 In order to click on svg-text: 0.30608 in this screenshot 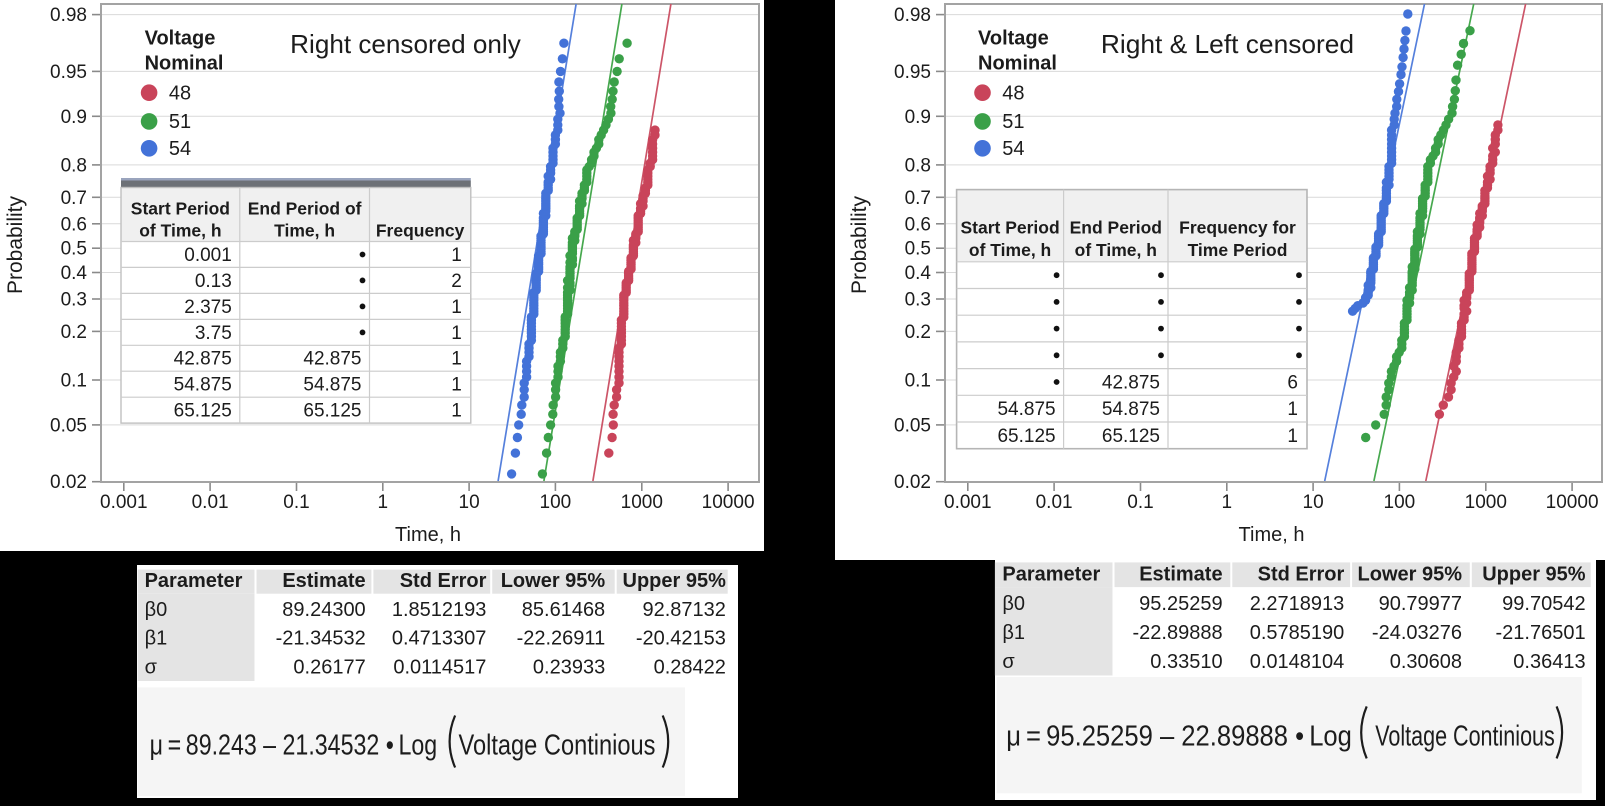, I will do `click(1426, 662)`.